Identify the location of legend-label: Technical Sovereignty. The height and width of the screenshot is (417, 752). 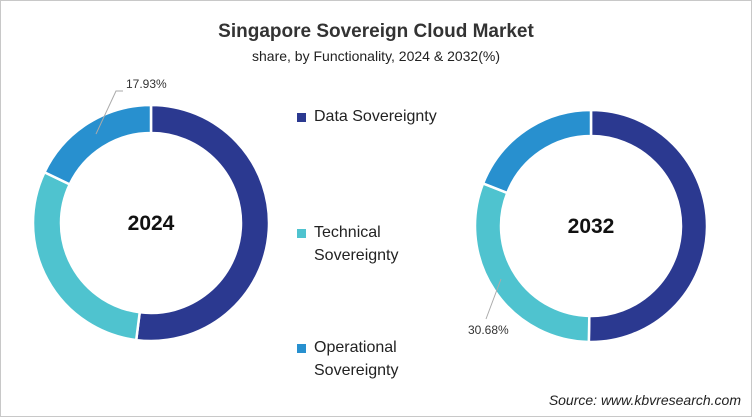
(356, 244).